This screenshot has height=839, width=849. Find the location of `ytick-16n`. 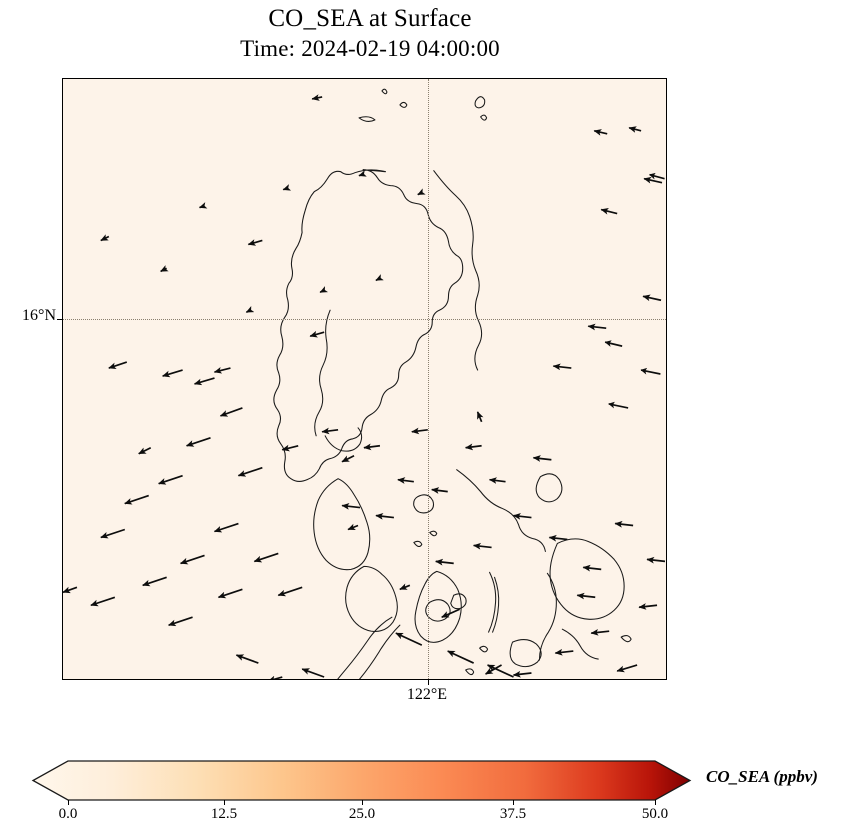

ytick-16n is located at coordinates (60, 319).